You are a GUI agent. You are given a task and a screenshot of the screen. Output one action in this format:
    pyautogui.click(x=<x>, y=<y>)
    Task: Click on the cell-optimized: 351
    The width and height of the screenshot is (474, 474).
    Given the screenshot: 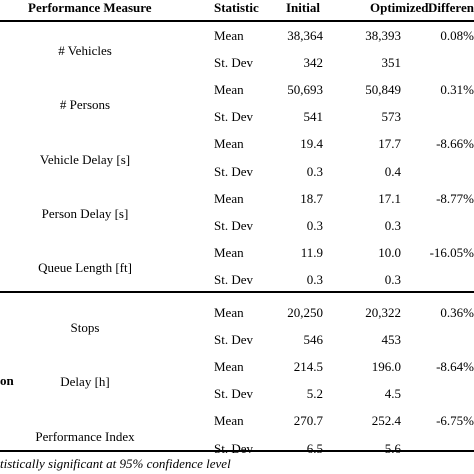 What is the action you would take?
    pyautogui.click(x=391, y=63)
    